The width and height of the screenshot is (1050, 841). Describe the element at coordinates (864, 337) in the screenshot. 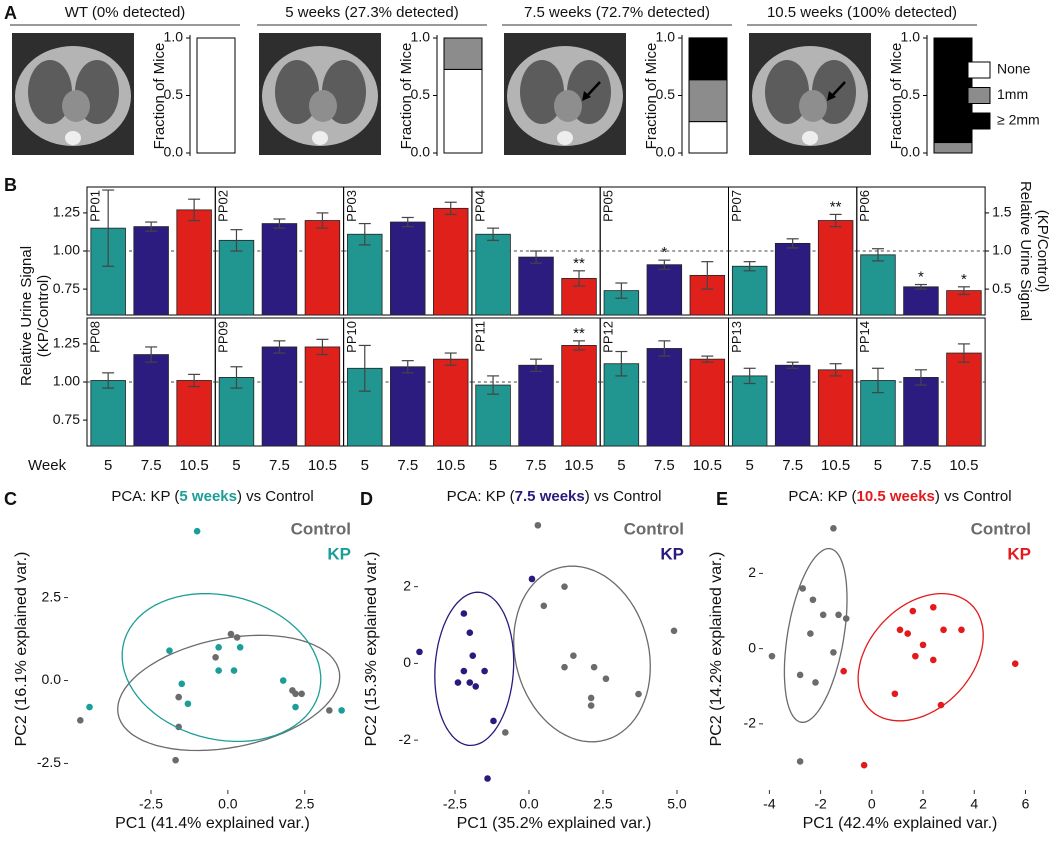

I see `panel-name: PP14` at that location.